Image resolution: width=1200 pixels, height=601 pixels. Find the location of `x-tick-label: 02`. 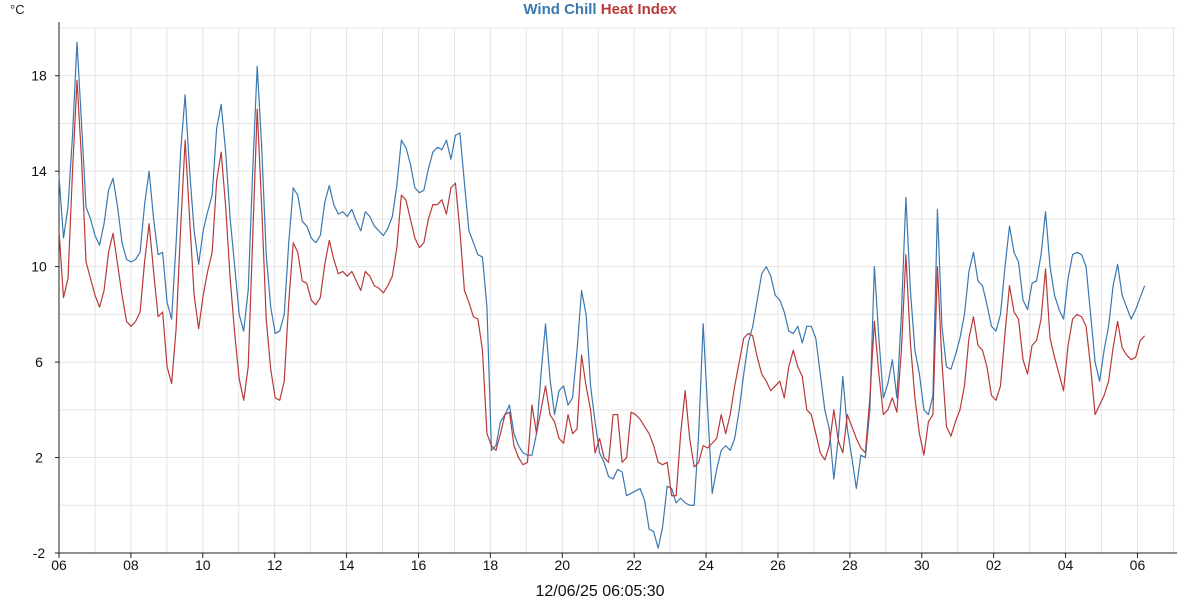

x-tick-label: 02 is located at coordinates (994, 565).